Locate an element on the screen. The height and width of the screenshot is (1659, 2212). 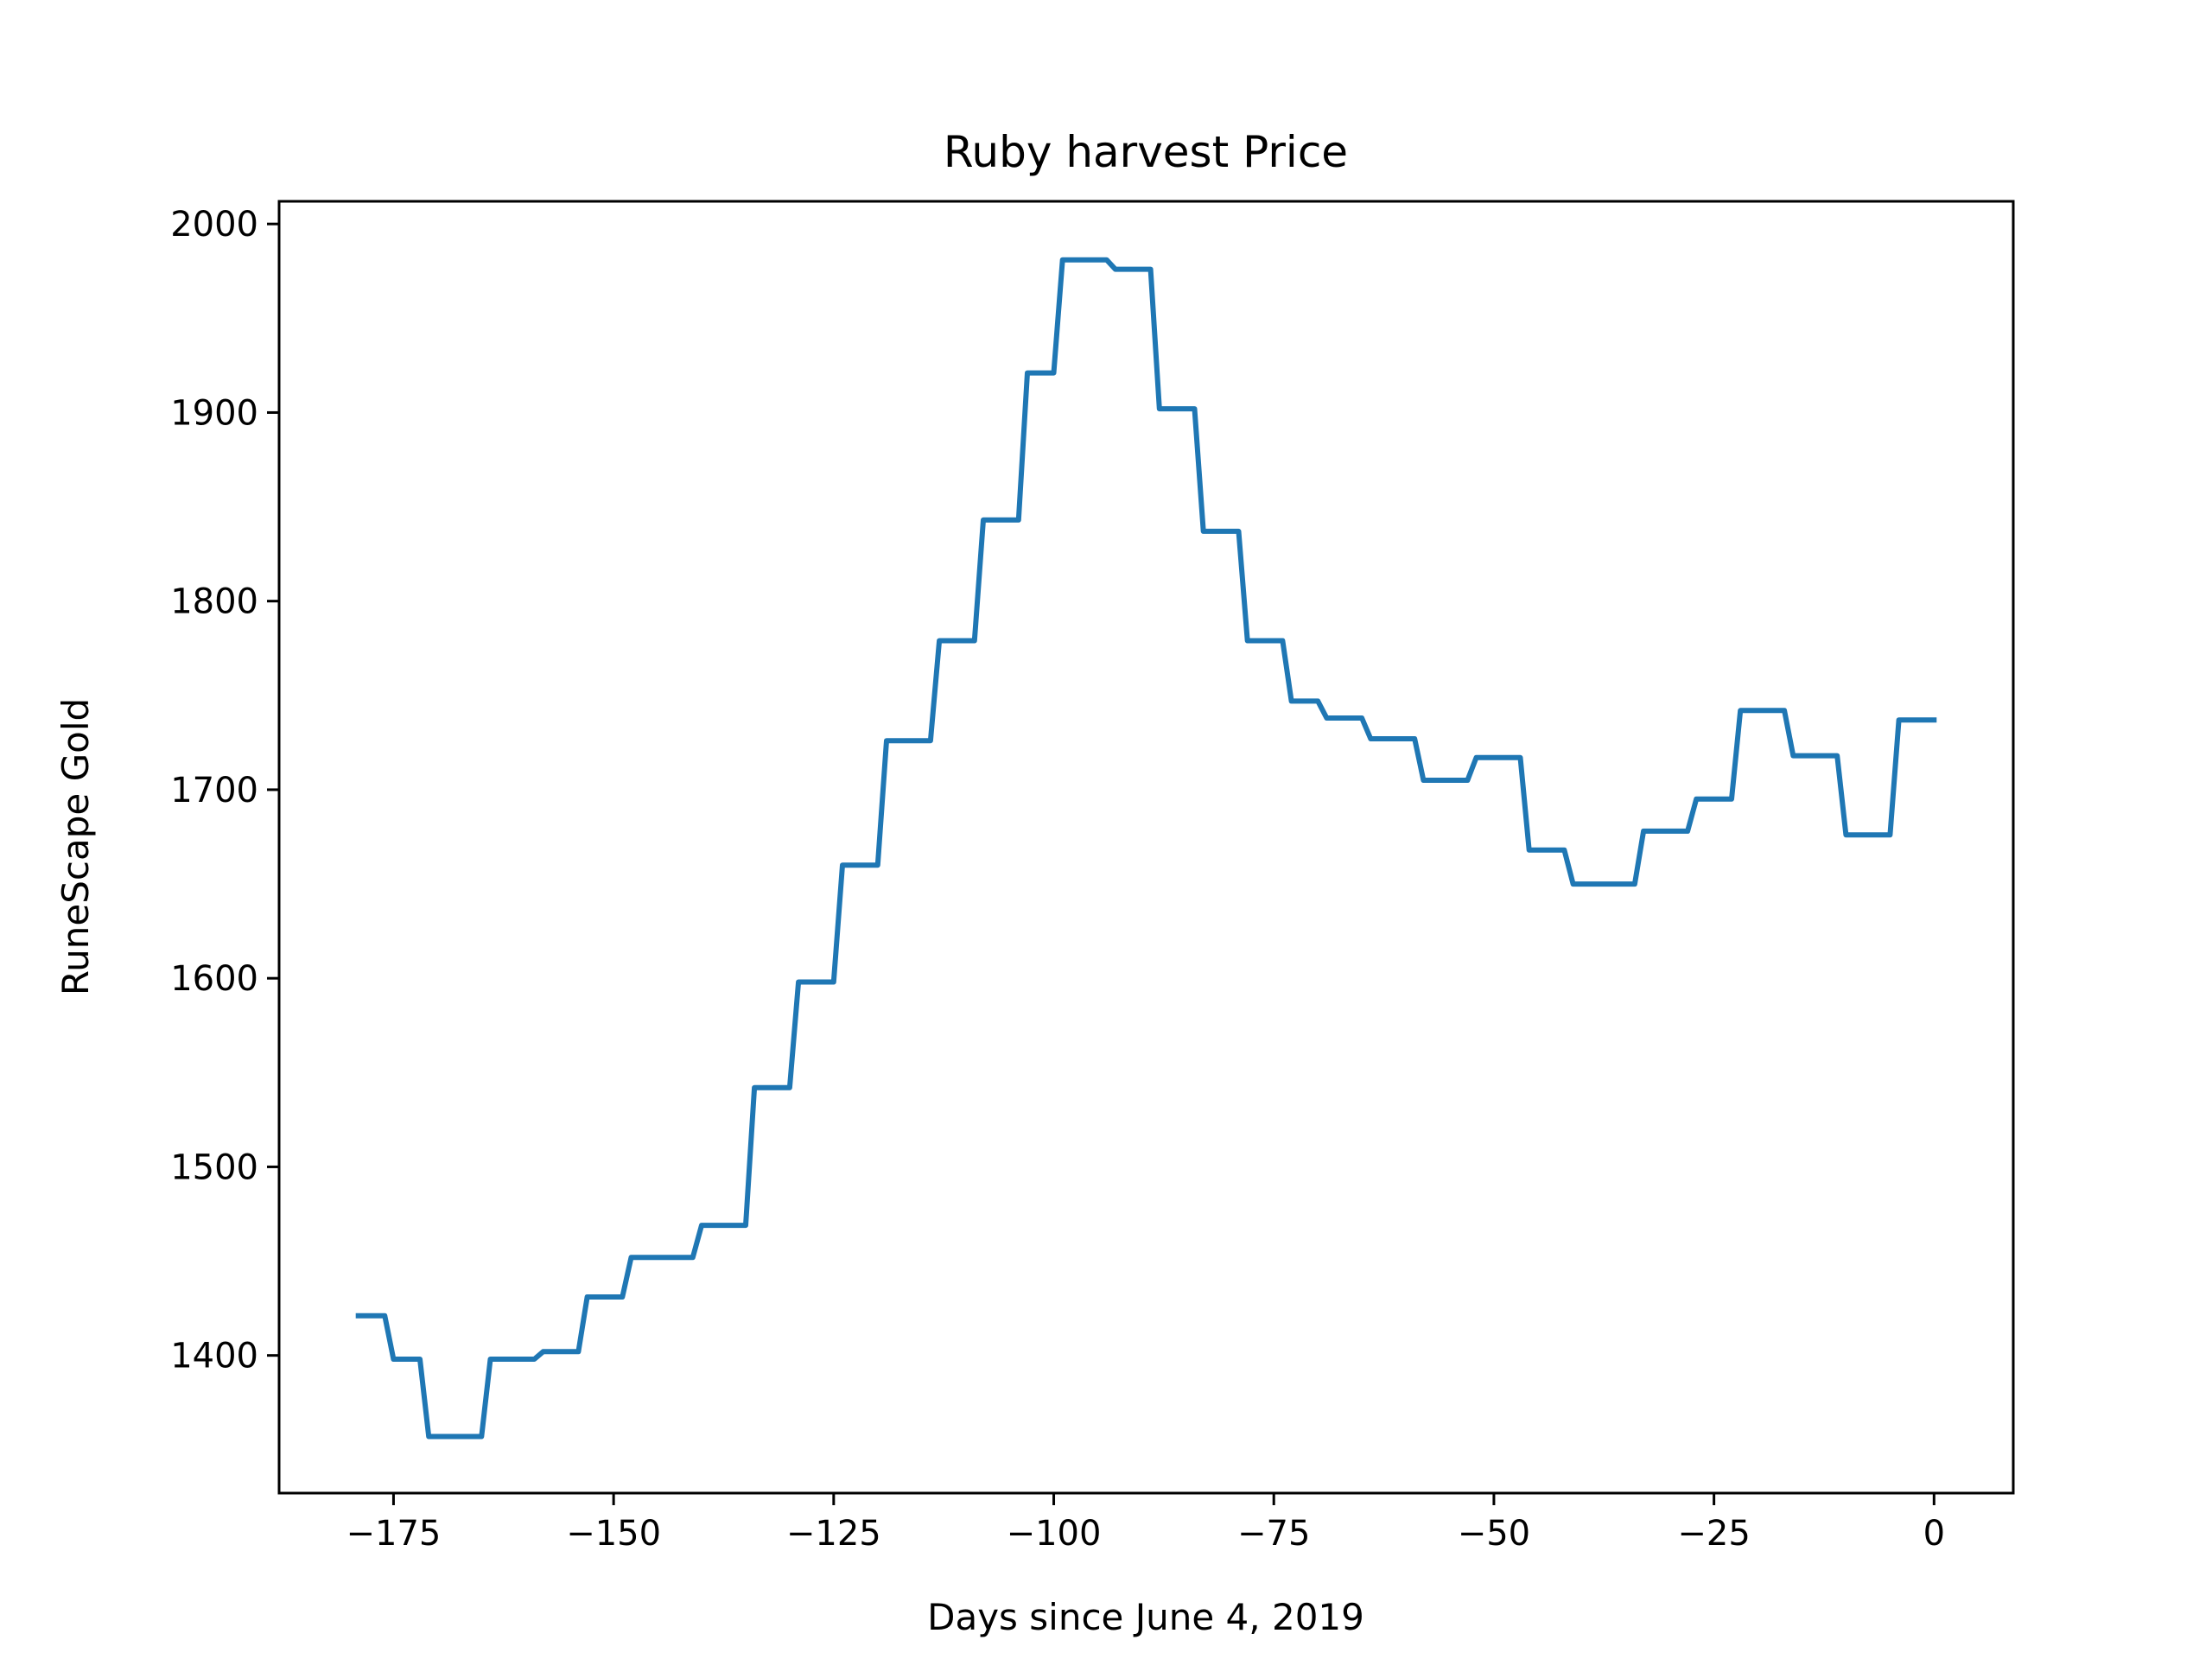
y-tick-label: 1900 is located at coordinates (214, 413).